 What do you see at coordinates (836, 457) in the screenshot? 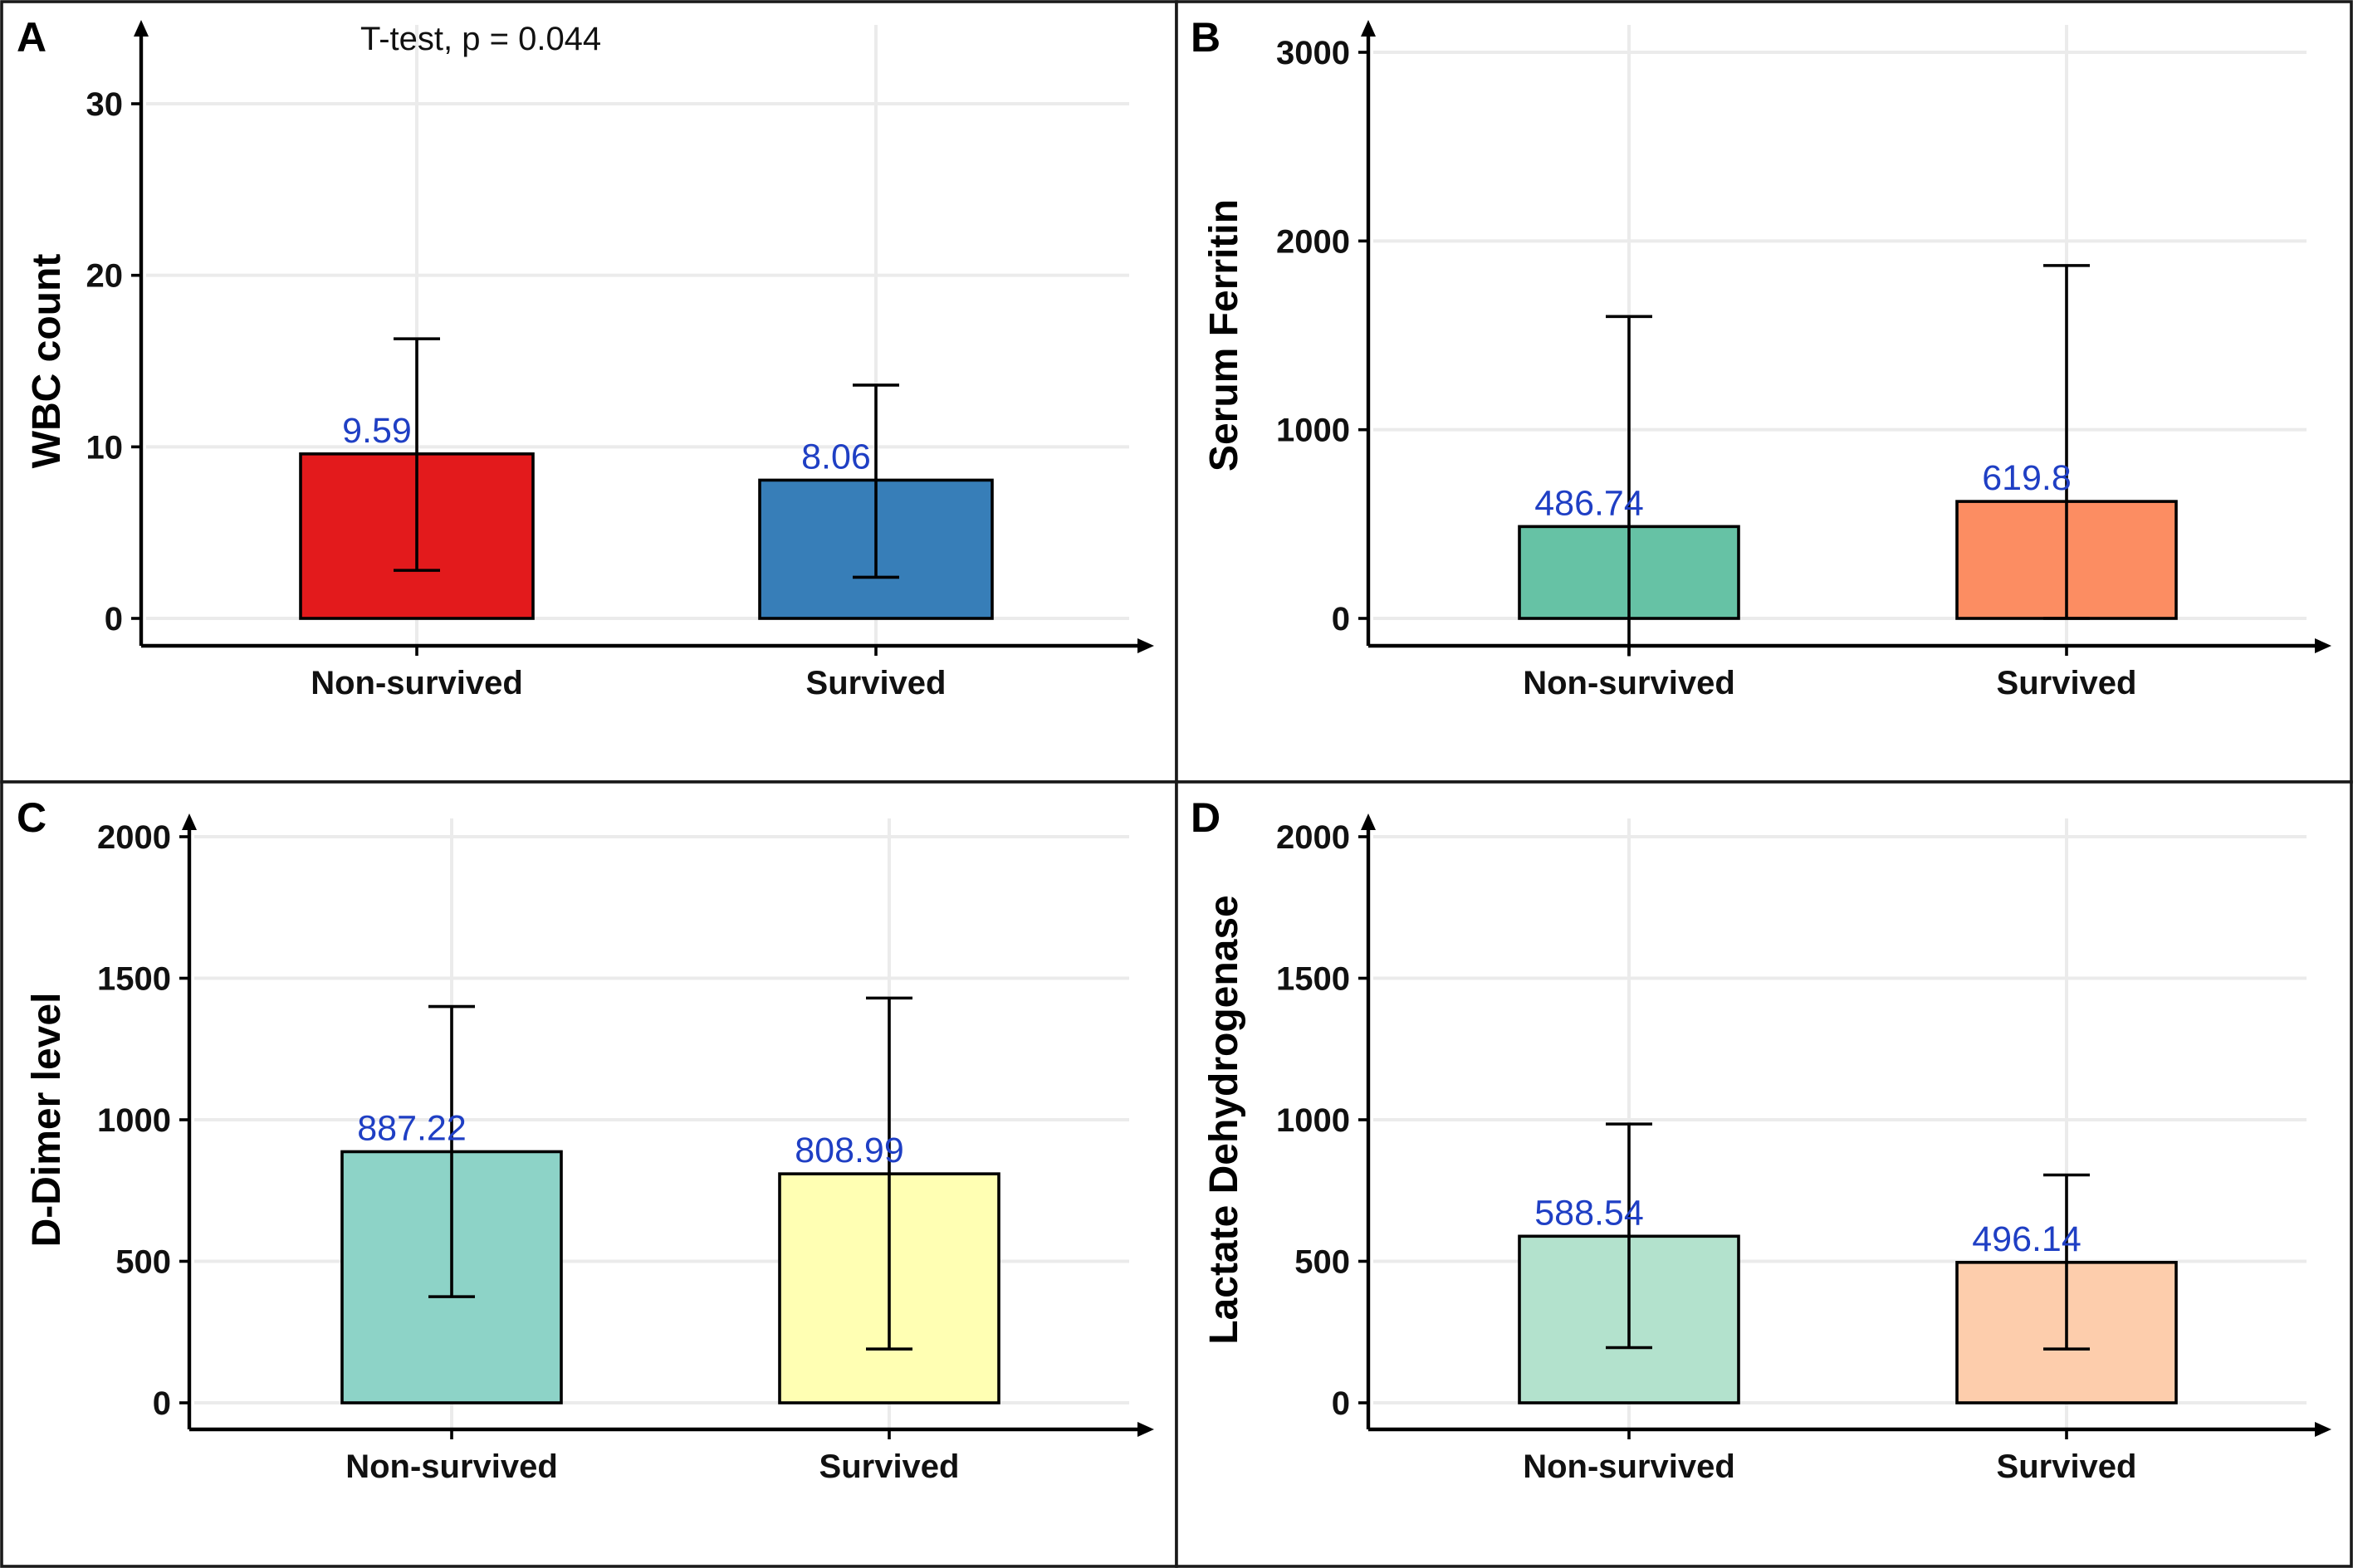
I see `data-label: 8.06` at bounding box center [836, 457].